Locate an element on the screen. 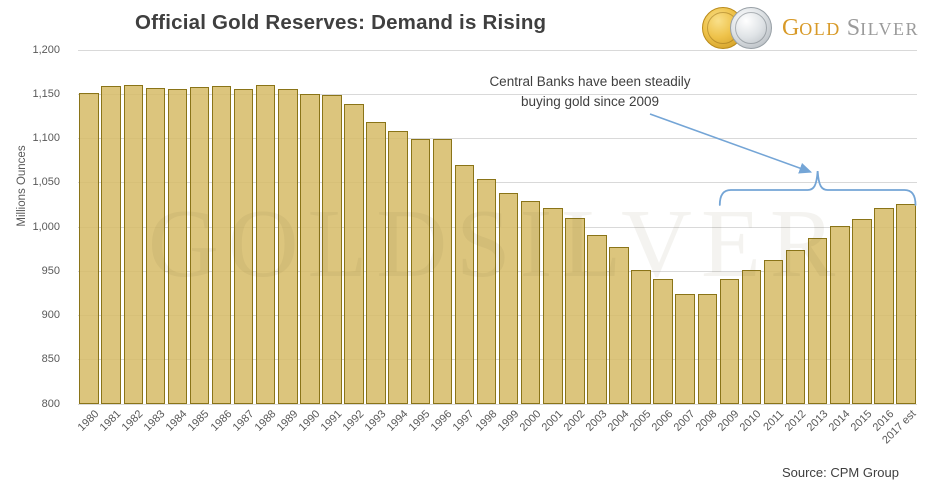  x-tick-label-2009: 2009 is located at coordinates (728, 421).